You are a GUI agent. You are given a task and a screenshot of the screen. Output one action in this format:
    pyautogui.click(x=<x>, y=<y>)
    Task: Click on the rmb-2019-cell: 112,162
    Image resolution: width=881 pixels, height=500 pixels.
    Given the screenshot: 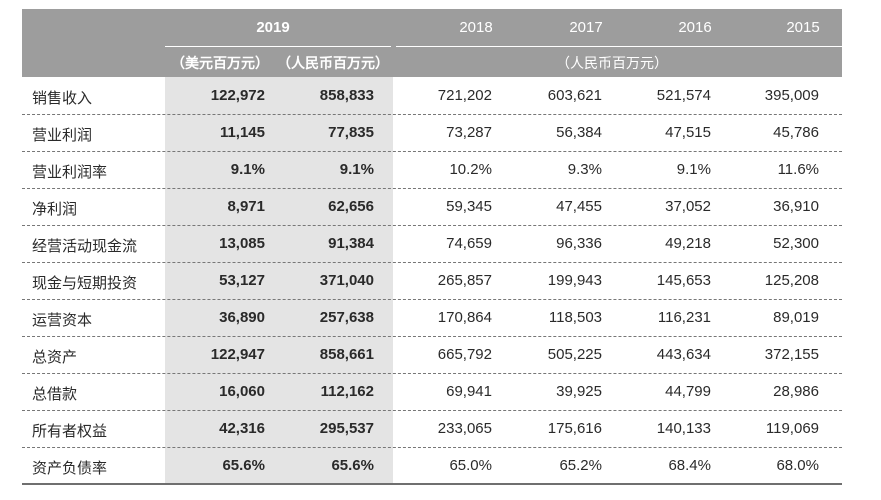 What is the action you would take?
    pyautogui.click(x=347, y=391)
    